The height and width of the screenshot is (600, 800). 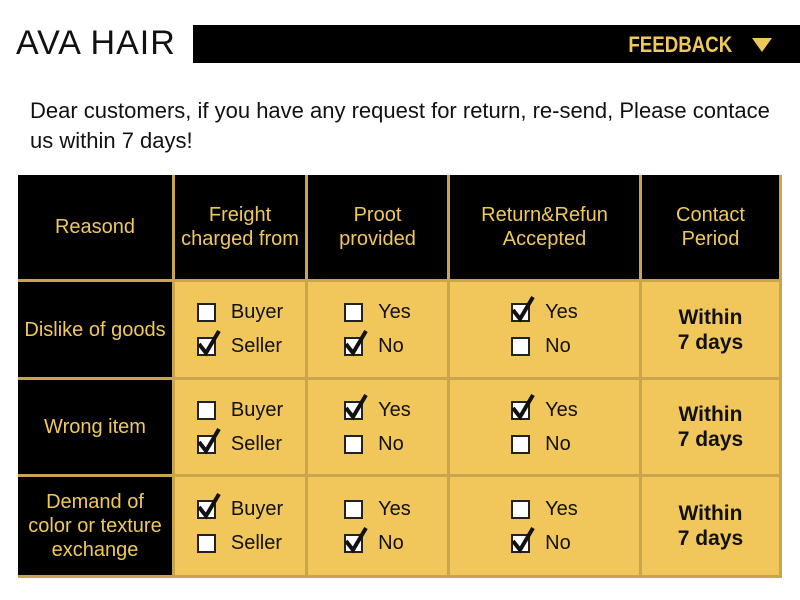 I want to click on top-bar: FEEDBACK, so click(x=496, y=44).